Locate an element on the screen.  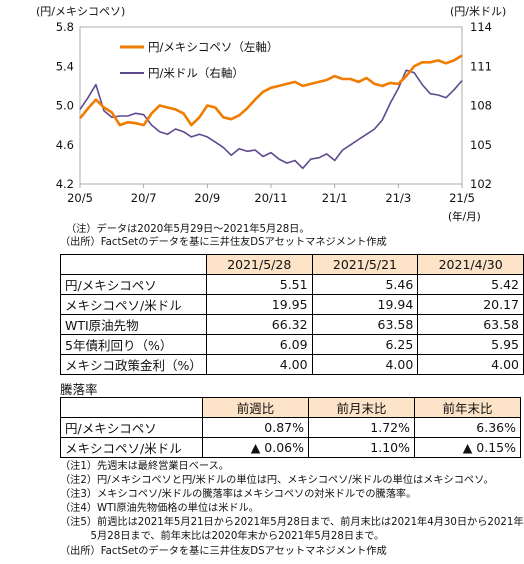
header-week: 前週比 is located at coordinates (255, 407).